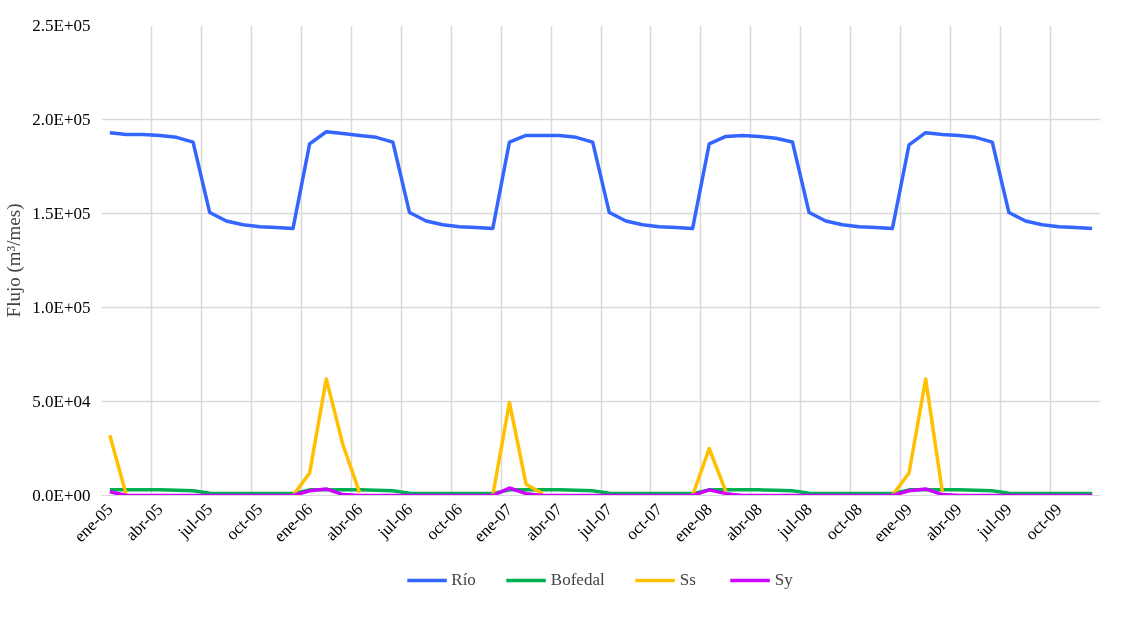  Describe the element at coordinates (601, 180) in the screenshot. I see `line-series` at that location.